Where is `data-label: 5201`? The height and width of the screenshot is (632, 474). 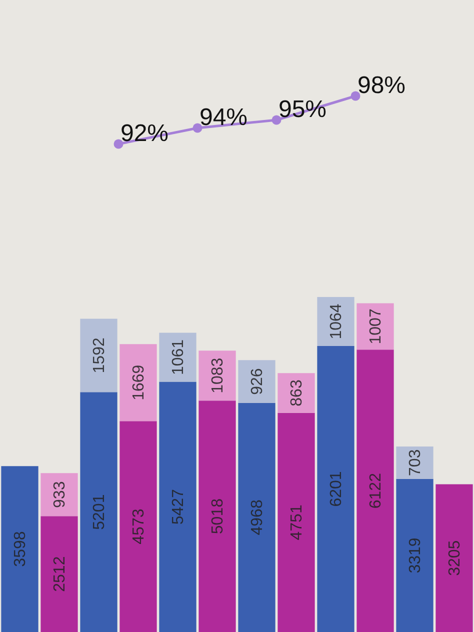 data-label: 5201 is located at coordinates (99, 512).